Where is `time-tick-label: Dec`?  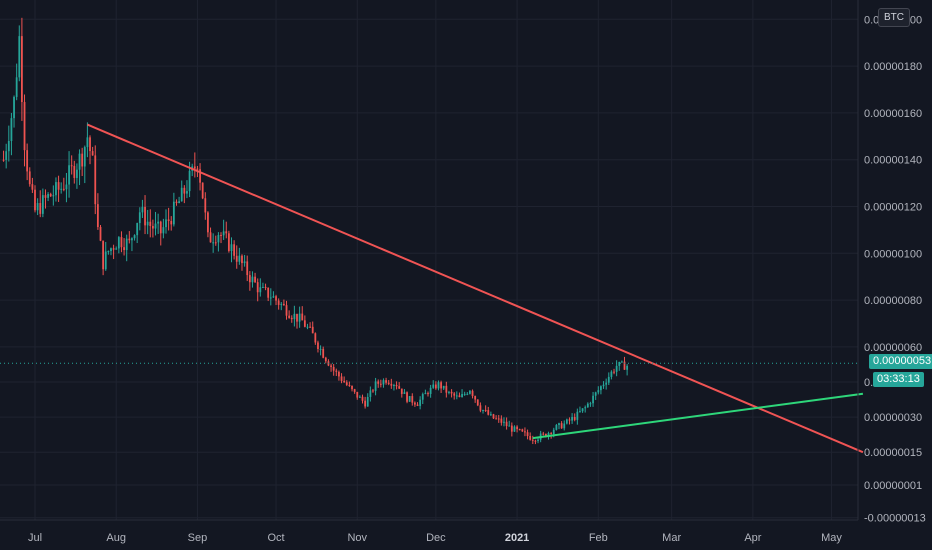
time-tick-label: Dec is located at coordinates (436, 538).